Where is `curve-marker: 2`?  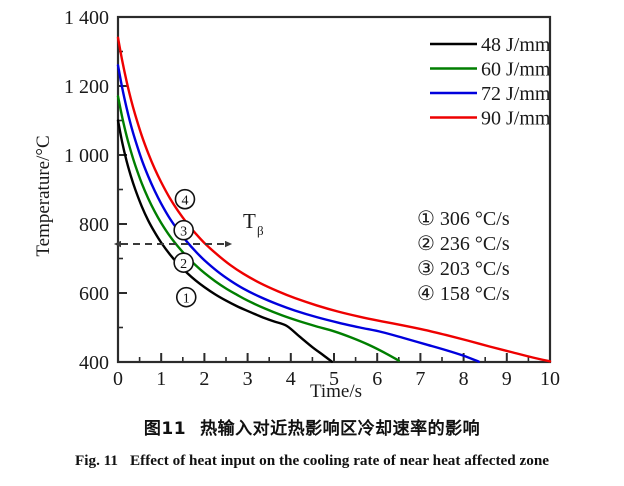 curve-marker: 2 is located at coordinates (183, 262).